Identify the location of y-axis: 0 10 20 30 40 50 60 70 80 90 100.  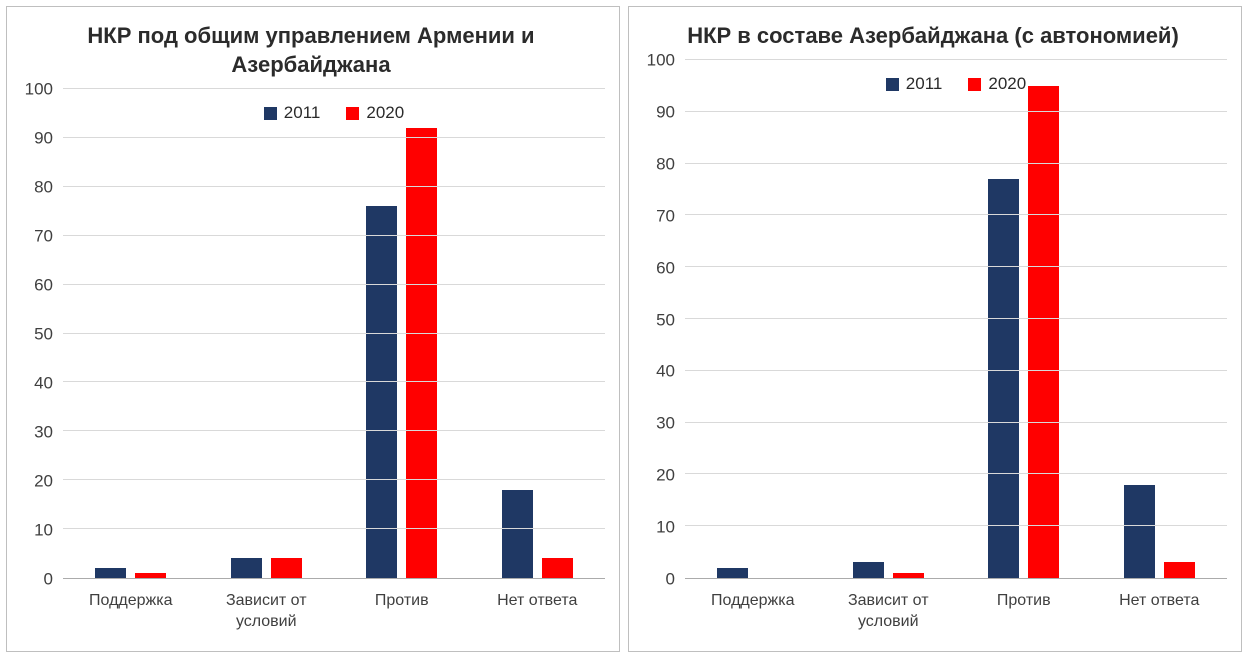
(40, 334).